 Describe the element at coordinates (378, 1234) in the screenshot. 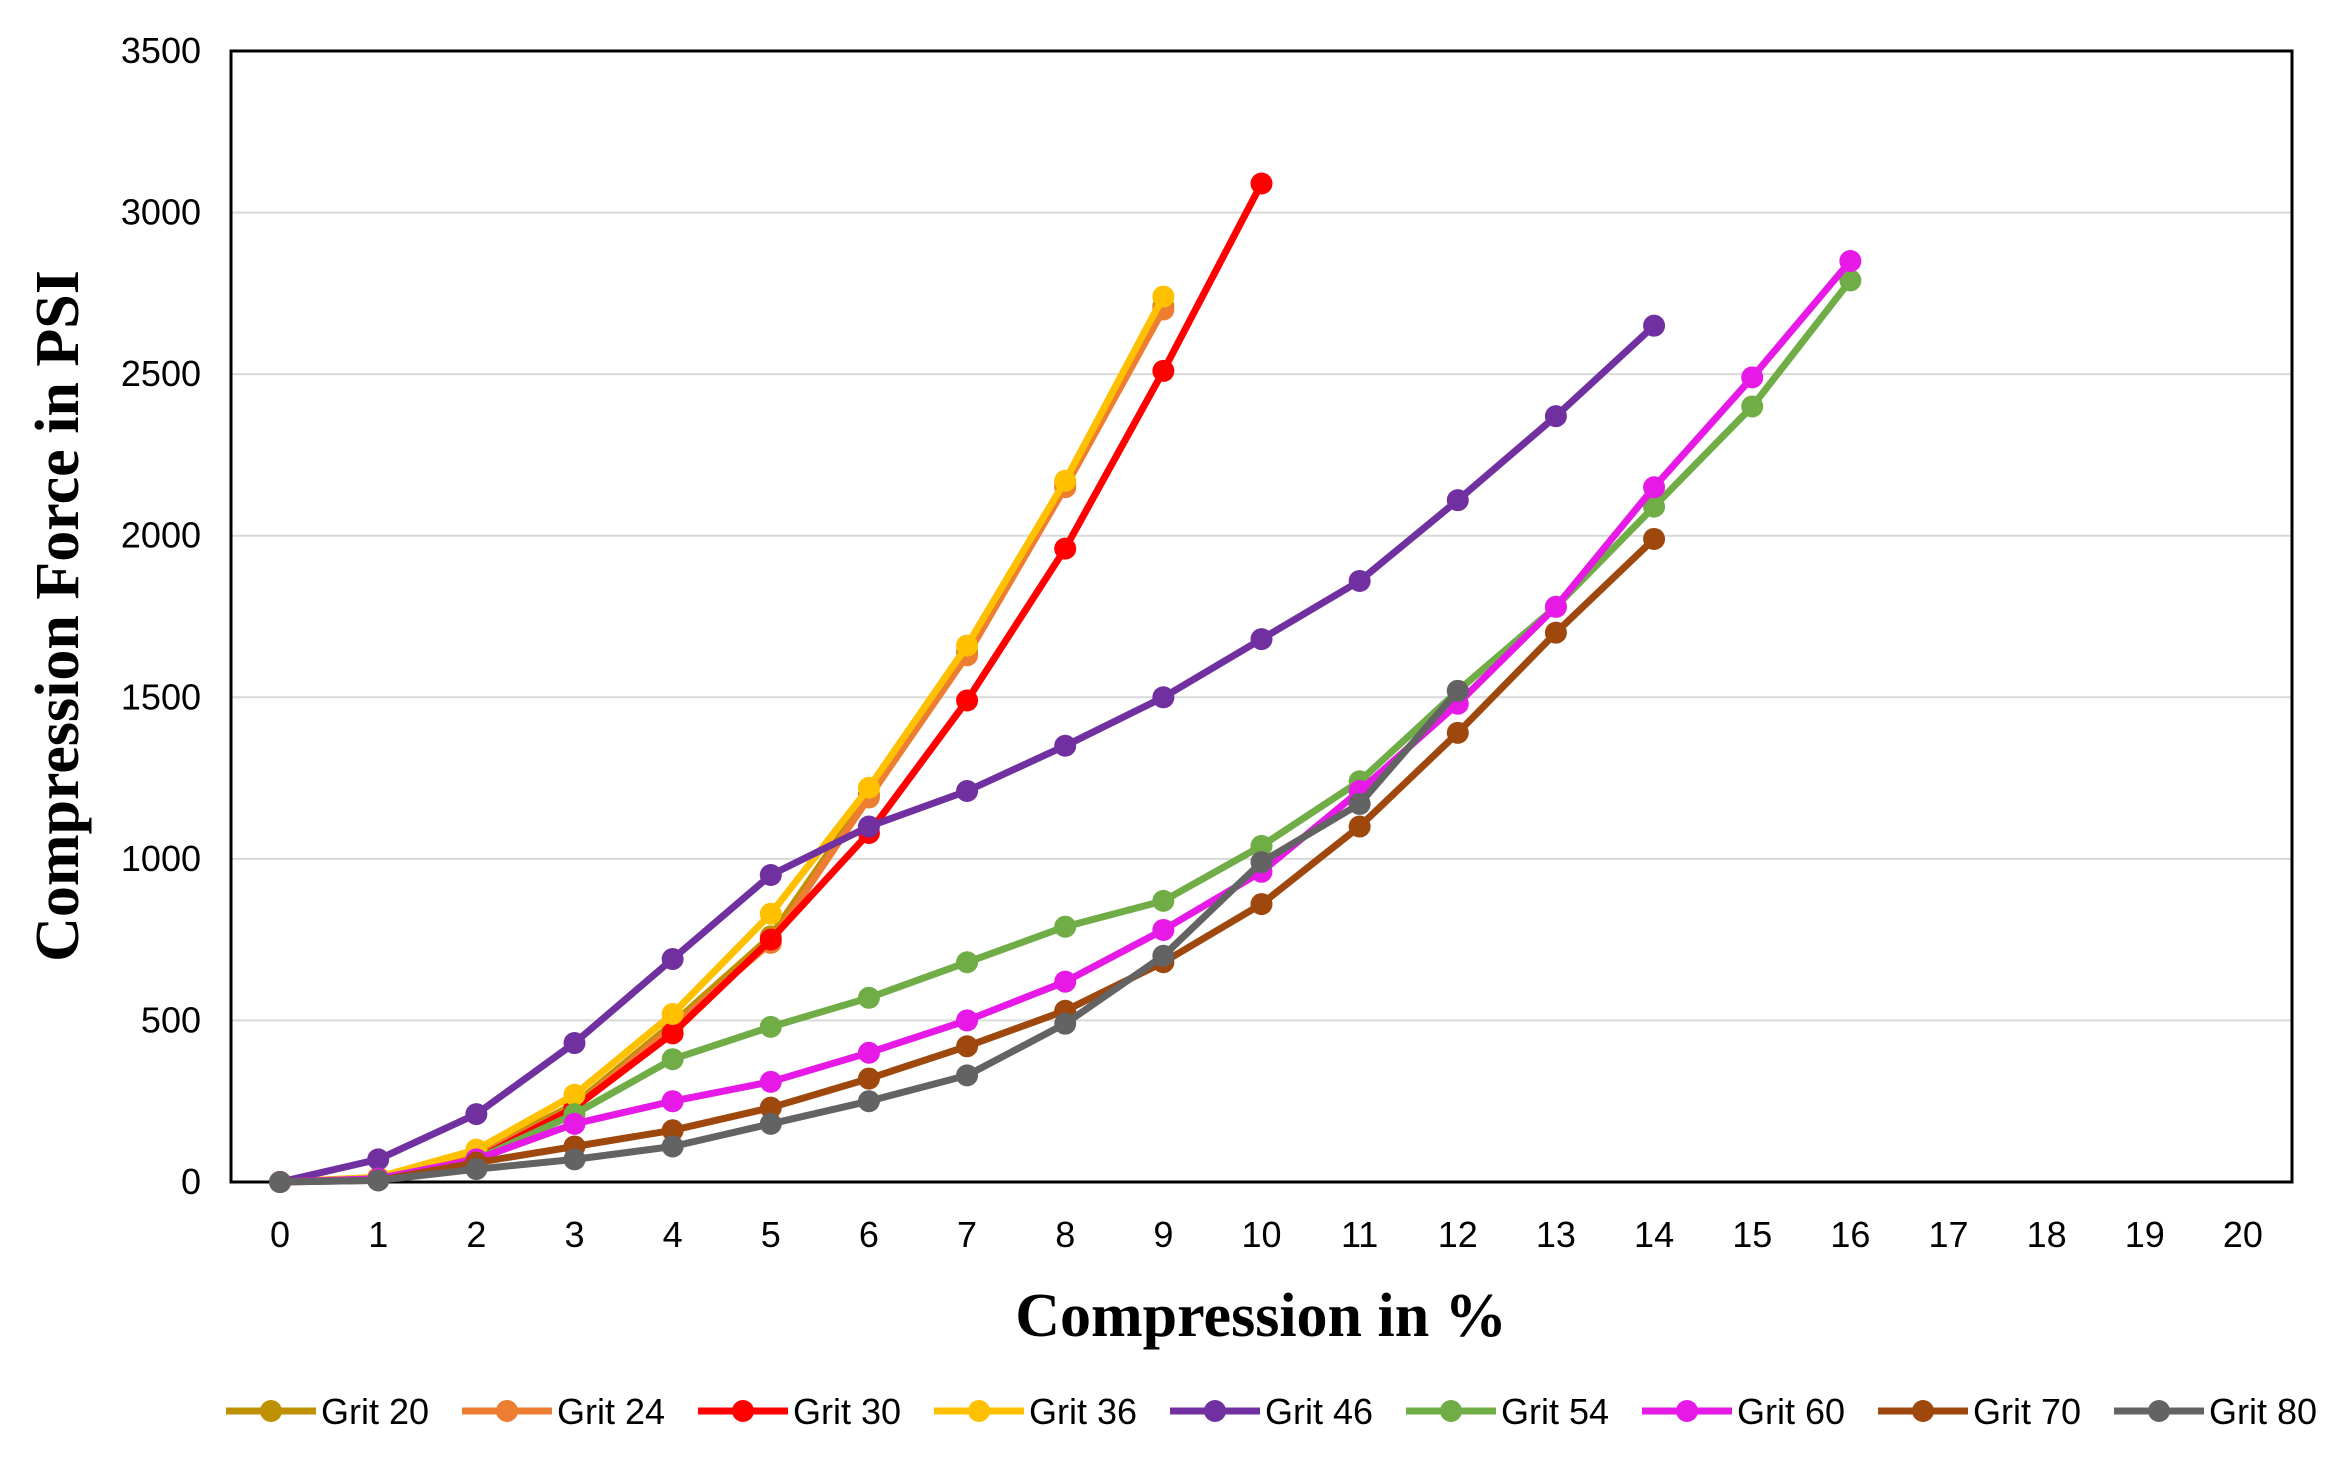

I see `x-tick-label: 1` at that location.